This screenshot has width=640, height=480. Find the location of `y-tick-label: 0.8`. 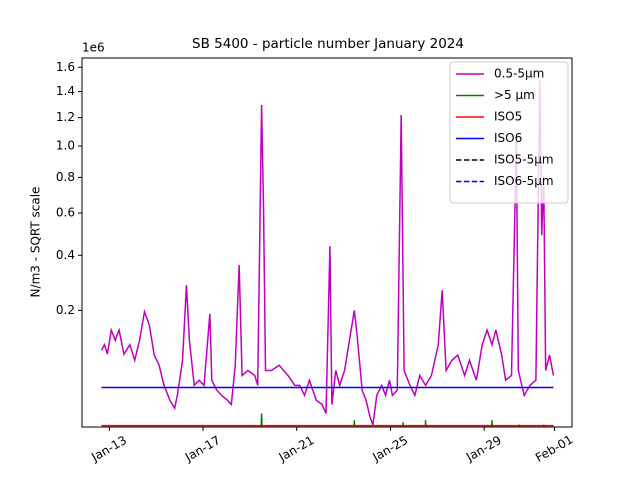

y-tick-label: 0.8 is located at coordinates (65, 177).